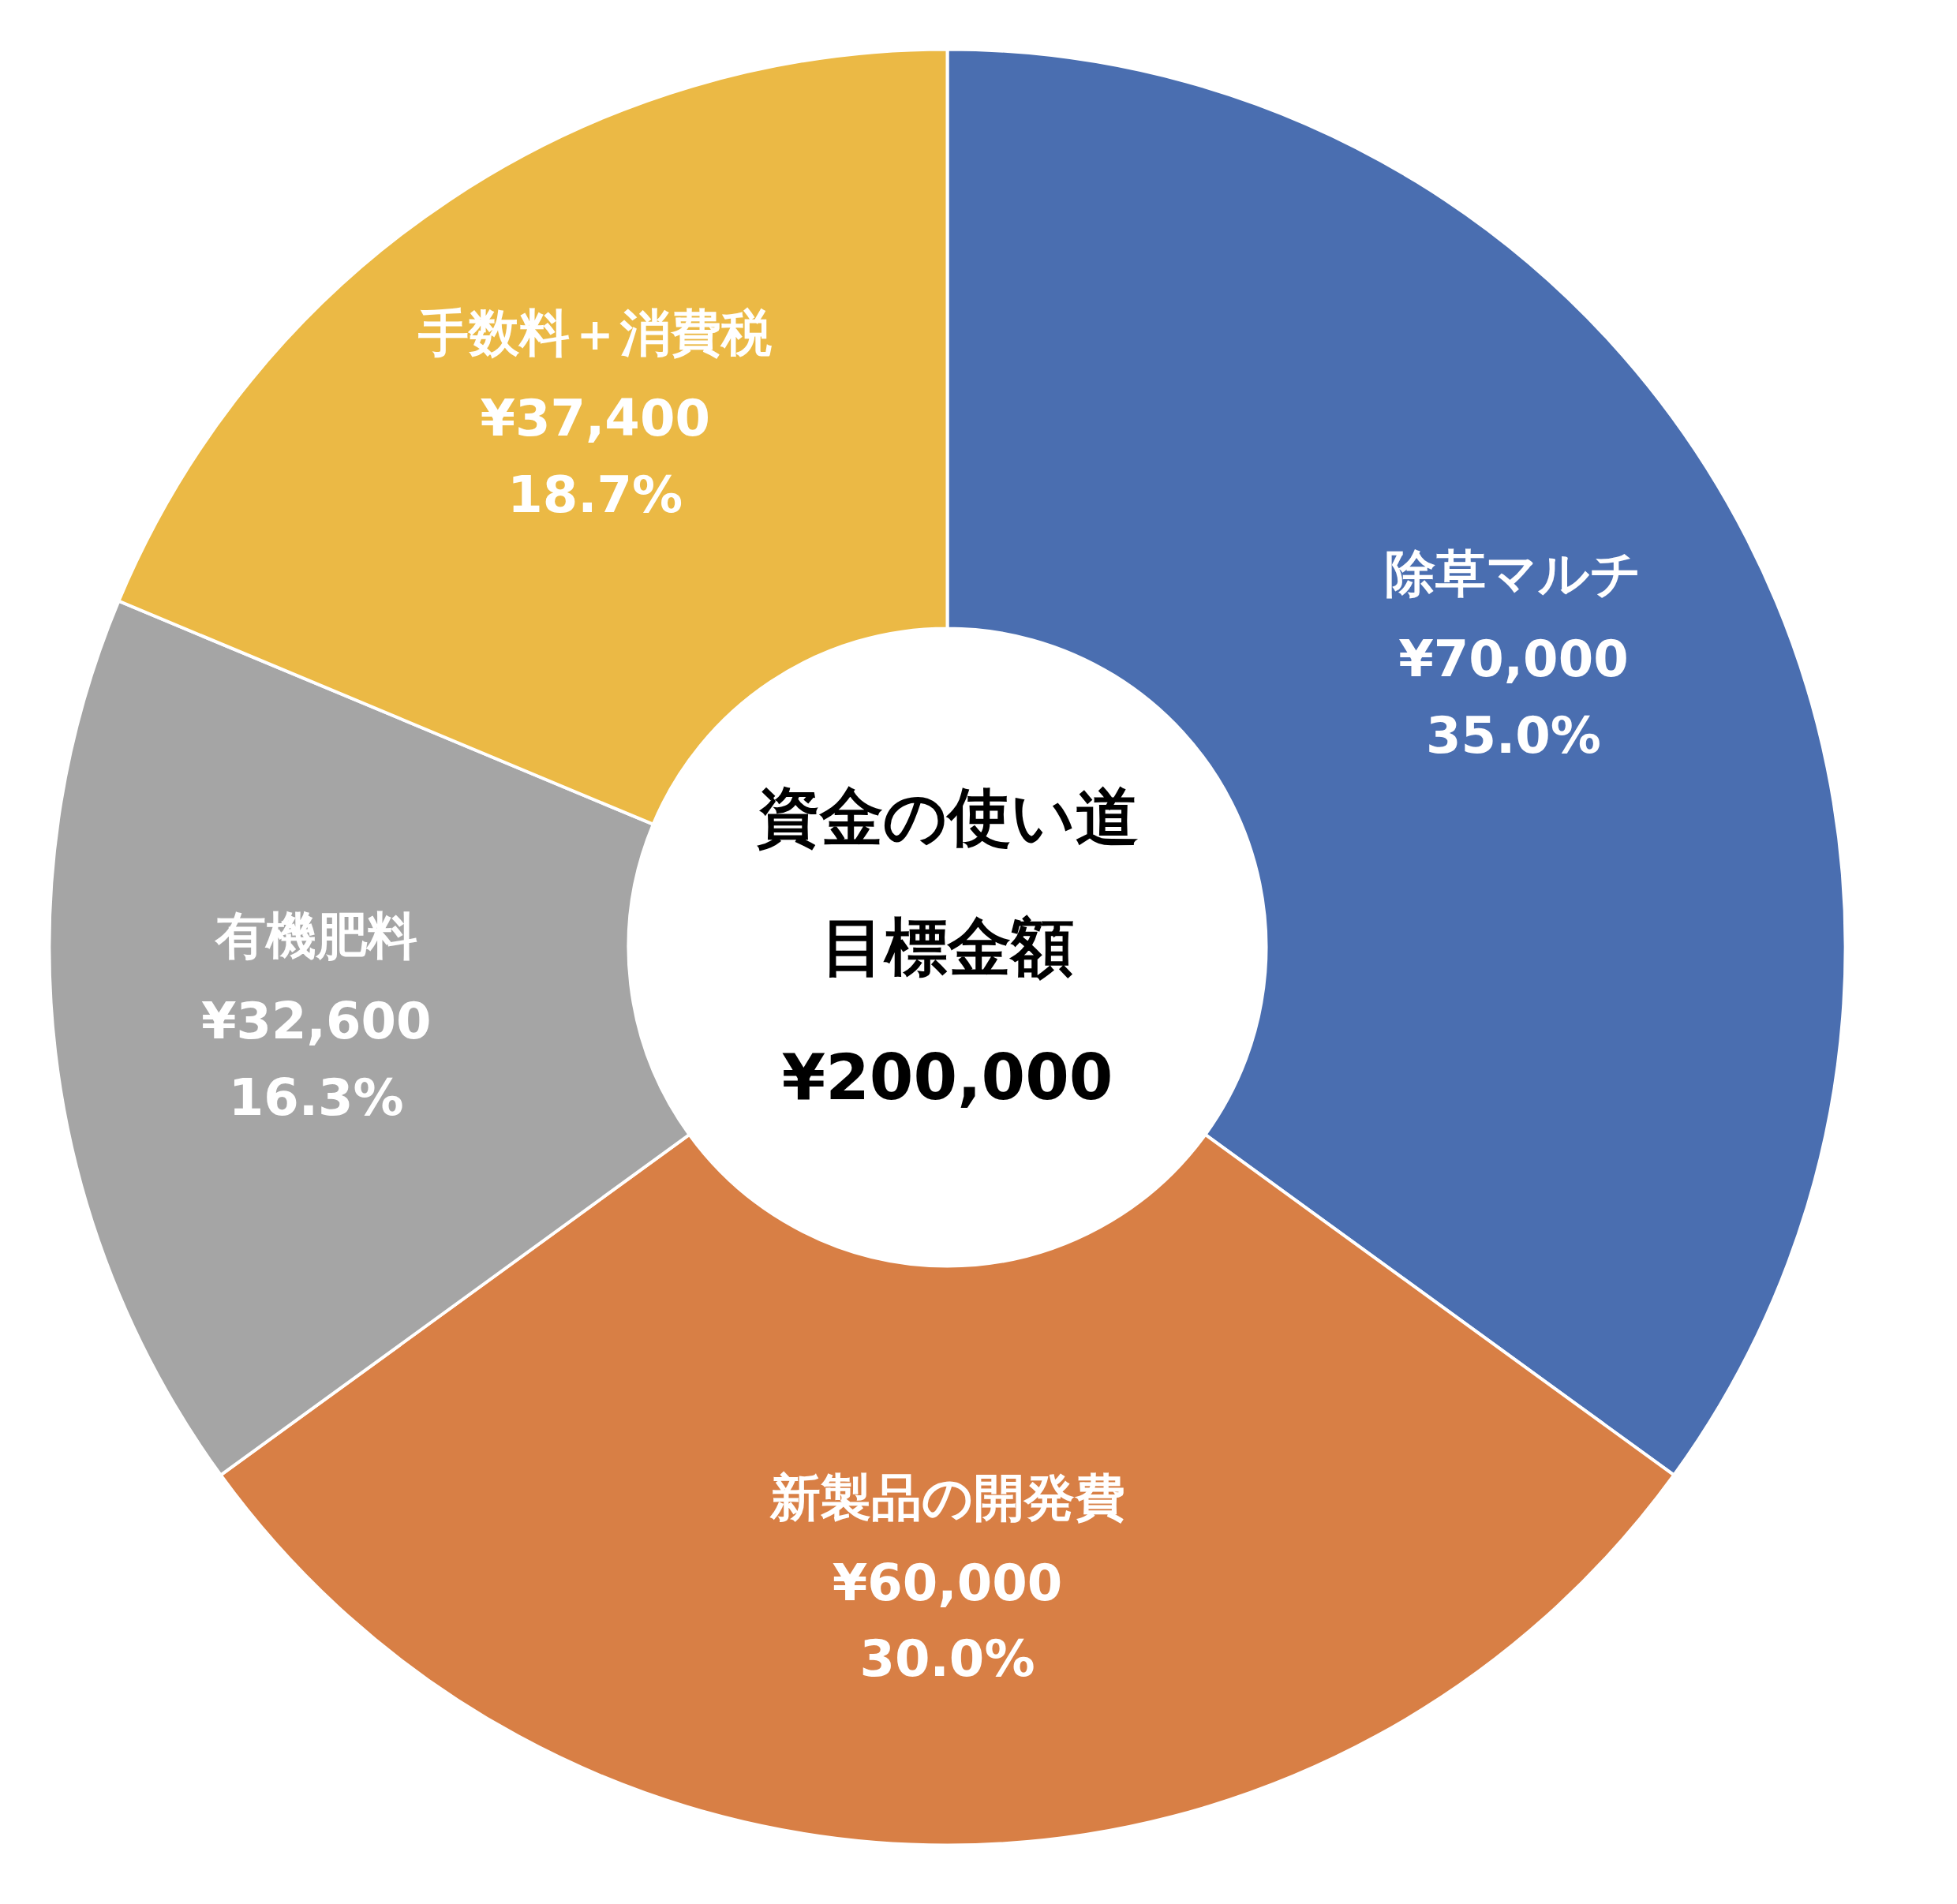  Describe the element at coordinates (947, 817) in the screenshot. I see `text: 資金の使い道` at that location.